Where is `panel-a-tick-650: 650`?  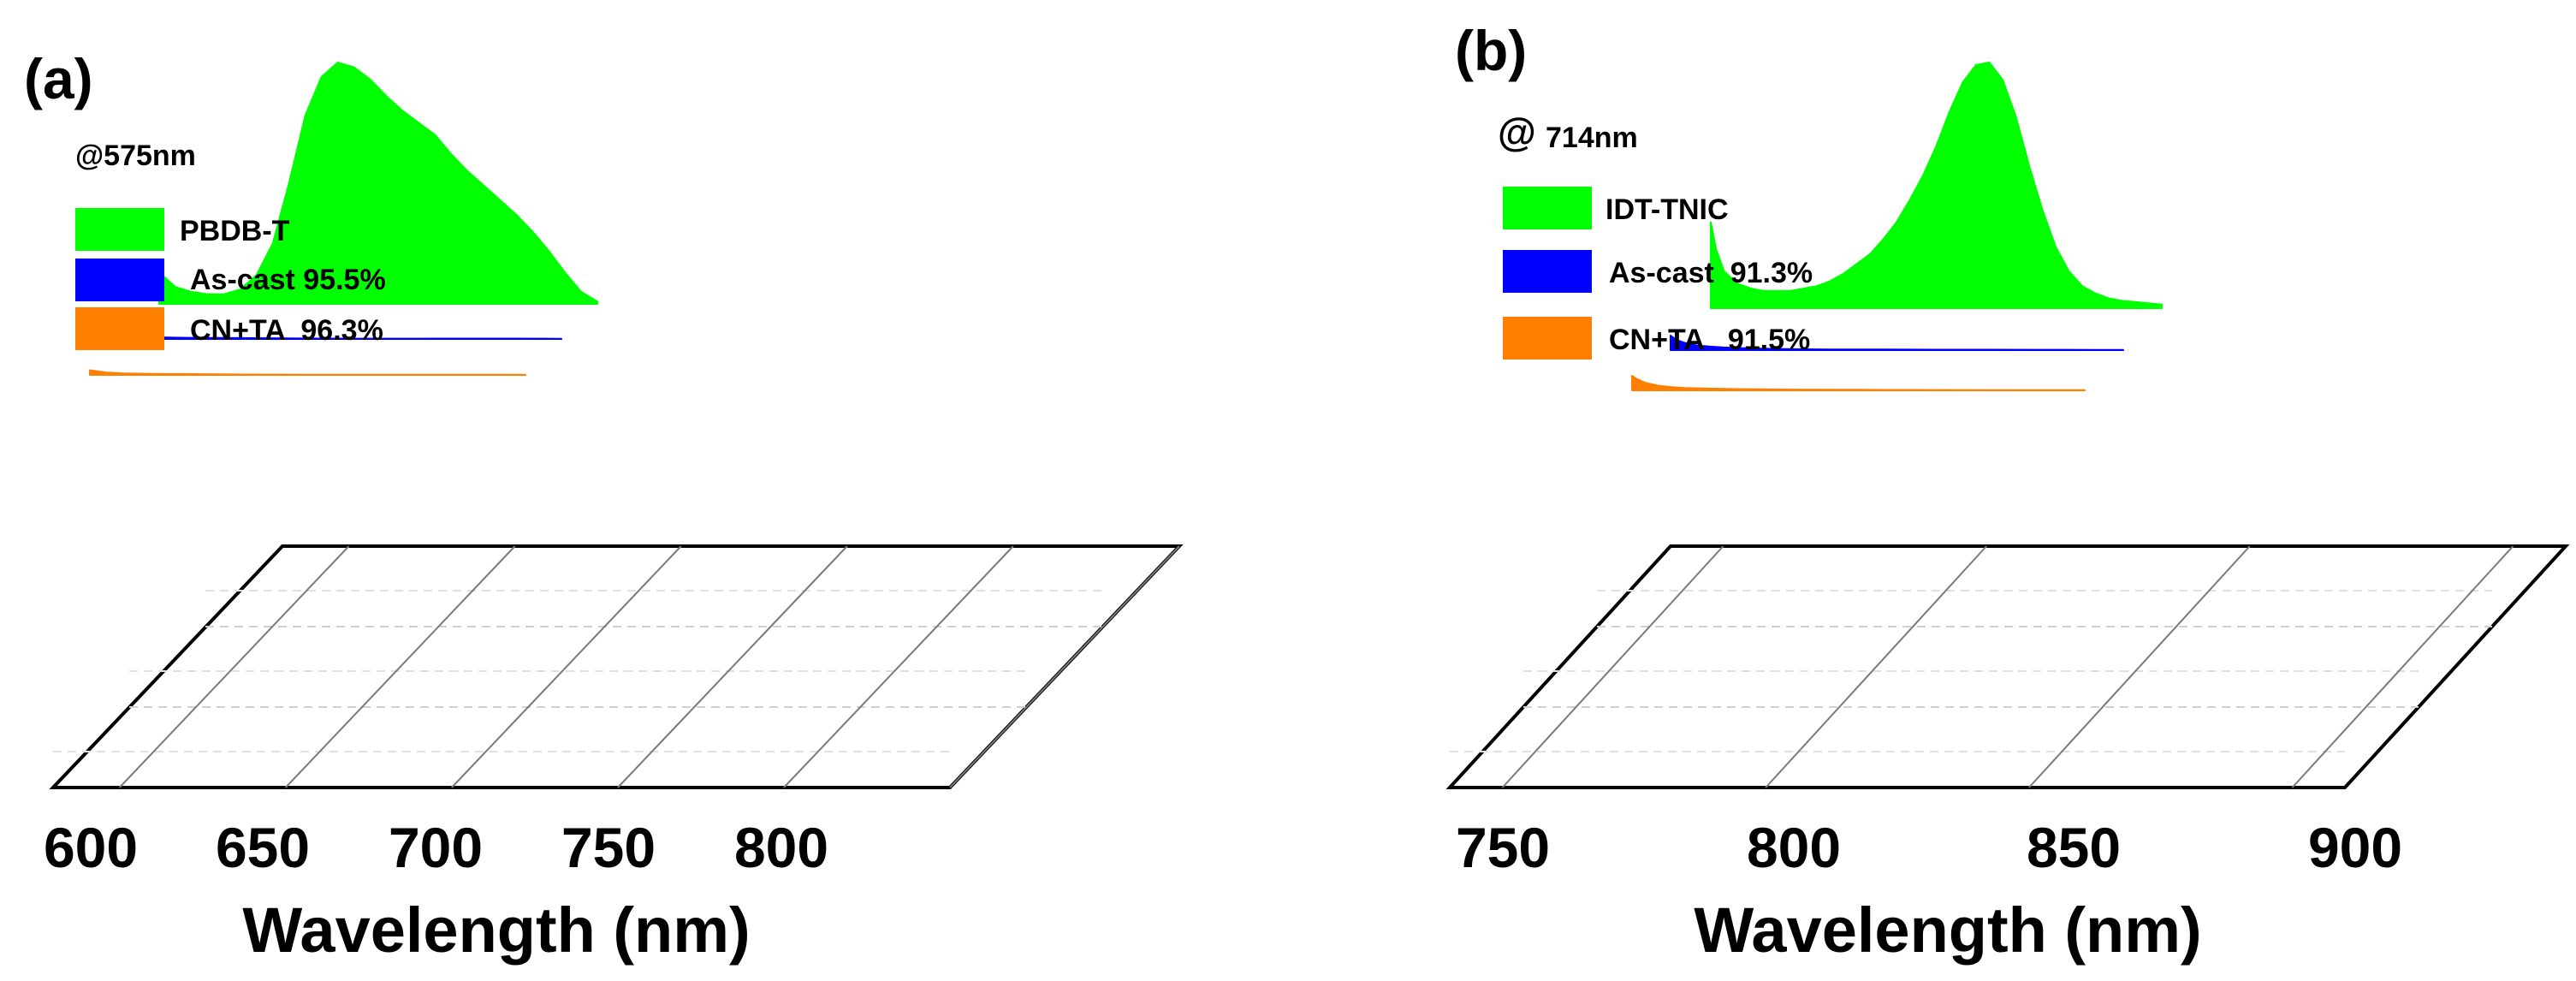
panel-a-tick-650: 650 is located at coordinates (263, 847).